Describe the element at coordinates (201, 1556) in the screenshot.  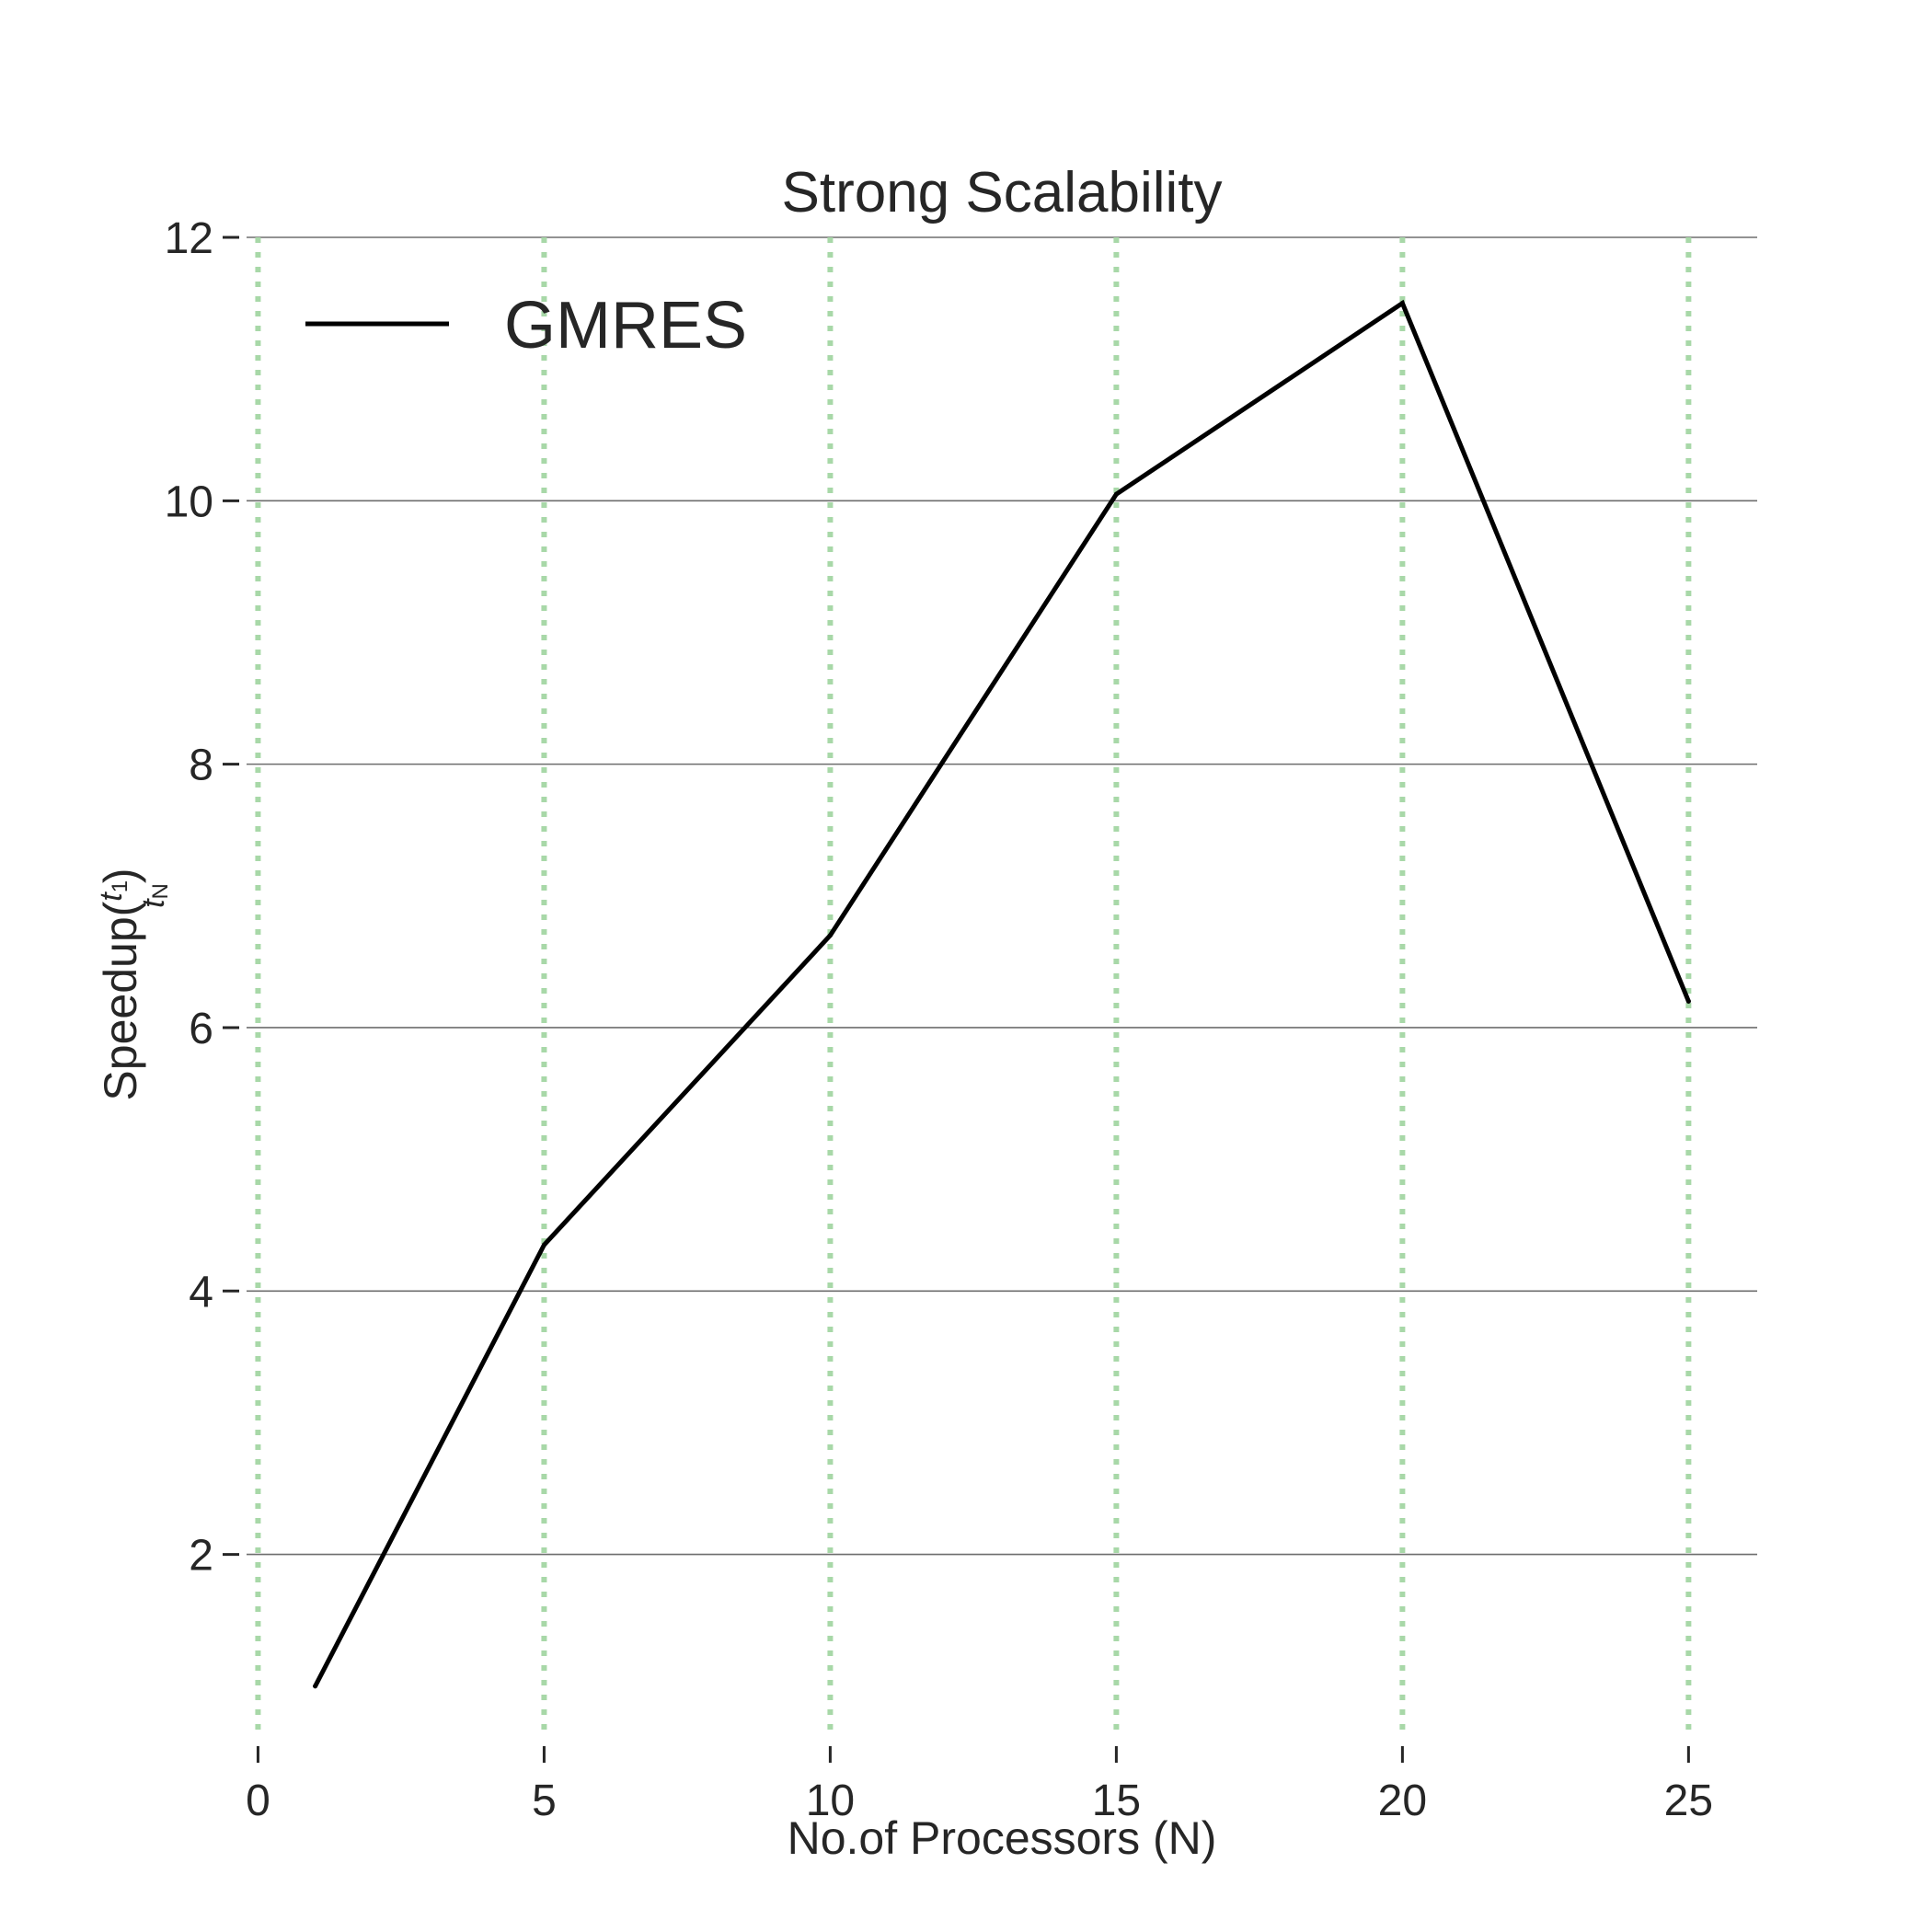
I see `y-tick-label: 2` at that location.